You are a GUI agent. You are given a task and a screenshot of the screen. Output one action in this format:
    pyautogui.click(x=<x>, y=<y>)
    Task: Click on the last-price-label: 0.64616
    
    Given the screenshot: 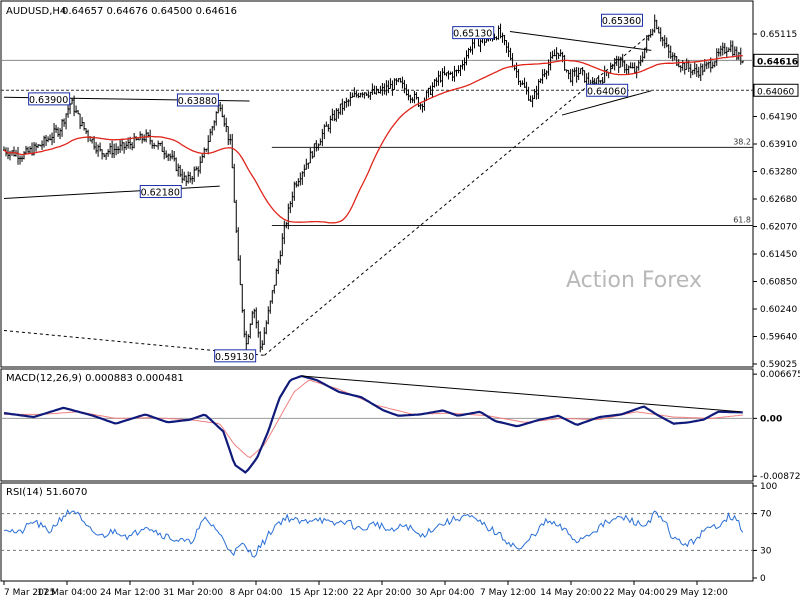 What is the action you would take?
    pyautogui.click(x=777, y=62)
    